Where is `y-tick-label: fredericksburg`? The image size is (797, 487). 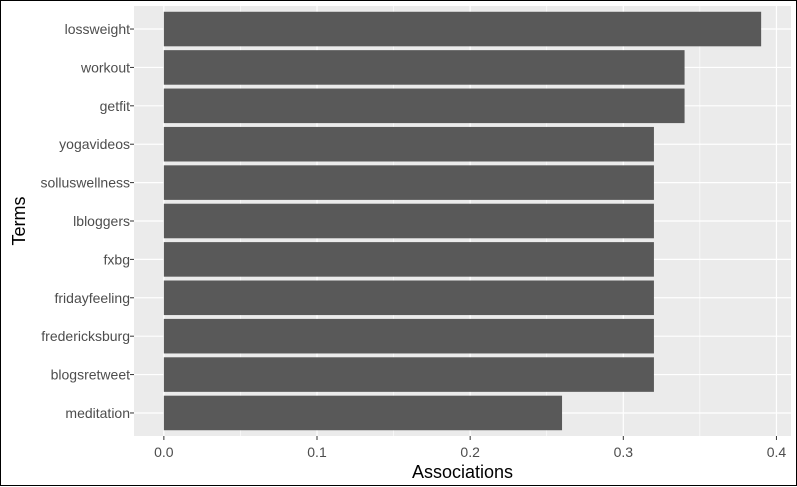
y-tick-label: fredericksburg is located at coordinates (85, 336).